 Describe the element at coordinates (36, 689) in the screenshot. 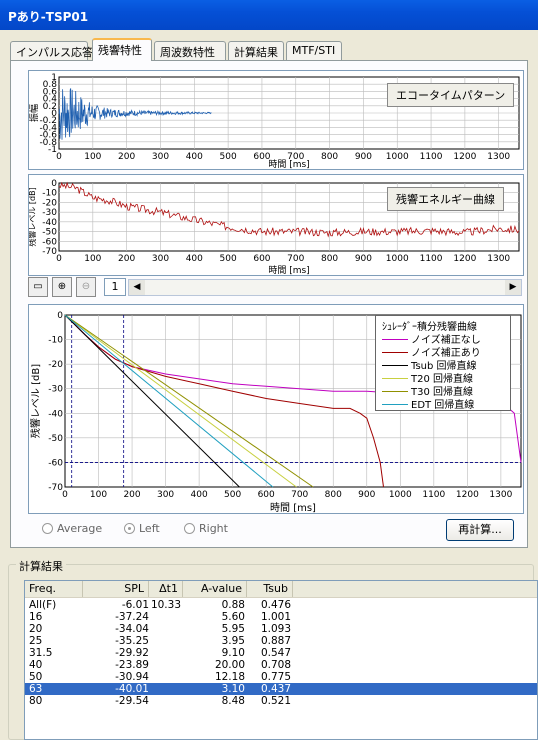

I see `table-cell: 63` at that location.